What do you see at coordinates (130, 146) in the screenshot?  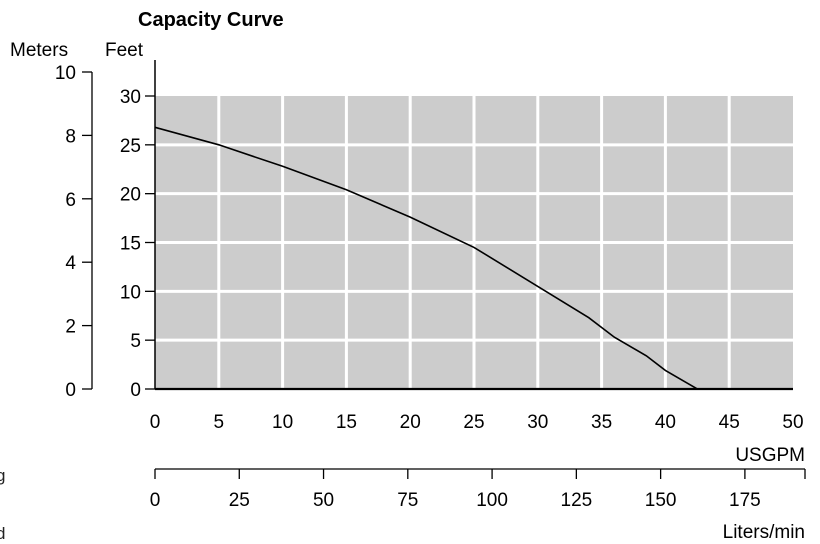 I see `feet-tick-label: 25` at bounding box center [130, 146].